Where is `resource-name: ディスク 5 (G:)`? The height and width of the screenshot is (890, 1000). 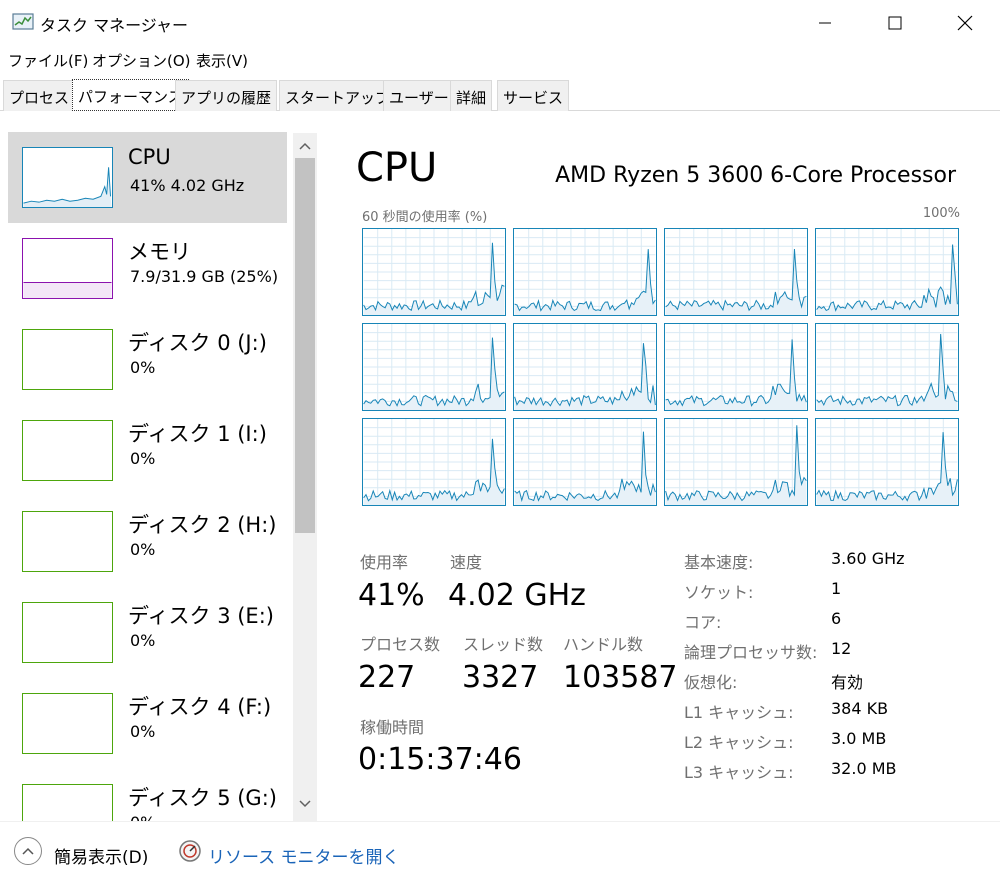 resource-name: ディスク 5 (G:) is located at coordinates (202, 798).